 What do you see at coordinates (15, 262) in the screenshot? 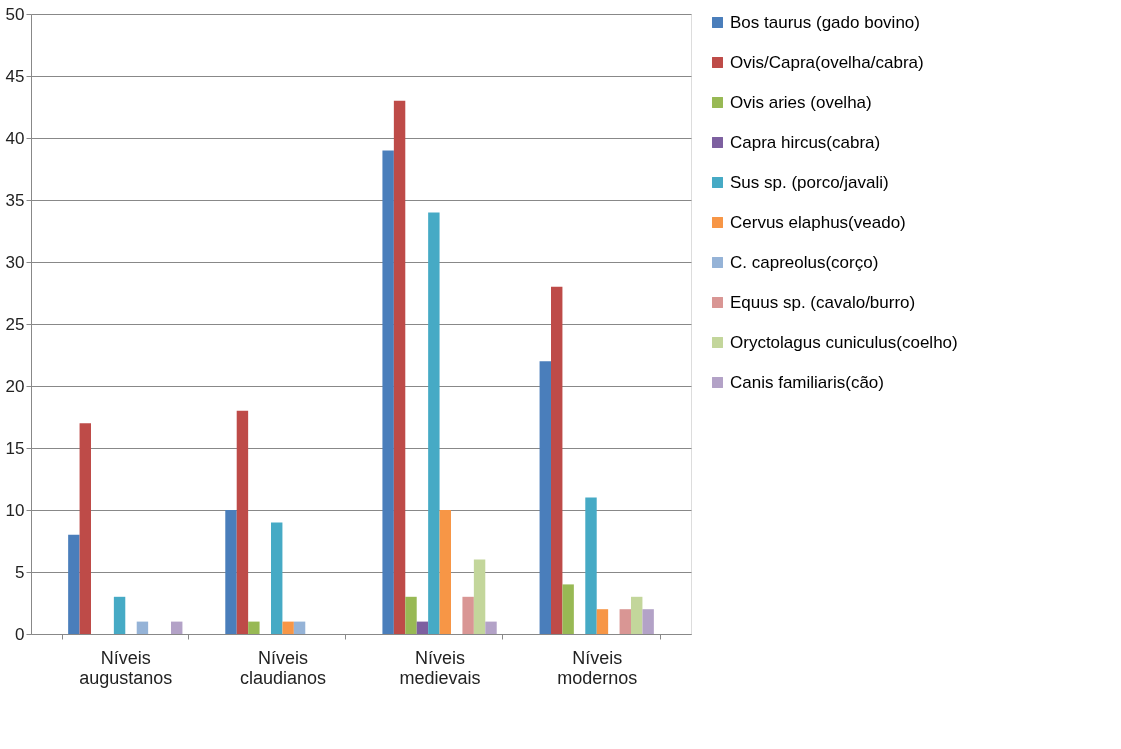
I see `y-tick-label: 30` at bounding box center [15, 262].